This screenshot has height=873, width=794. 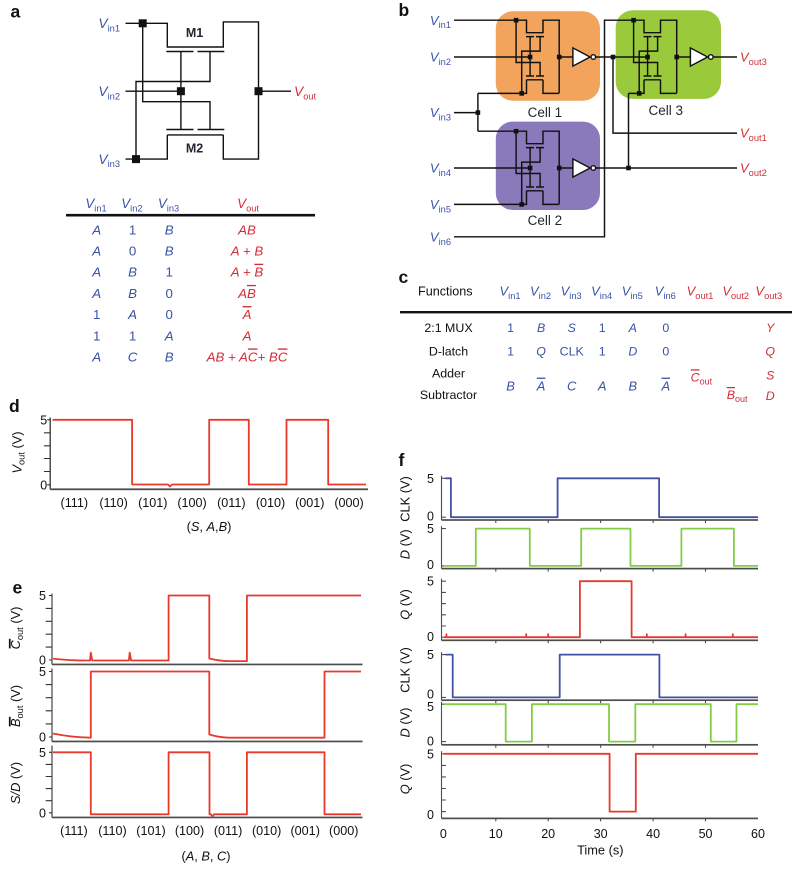 I want to click on svg-text: 60, so click(x=758, y=834).